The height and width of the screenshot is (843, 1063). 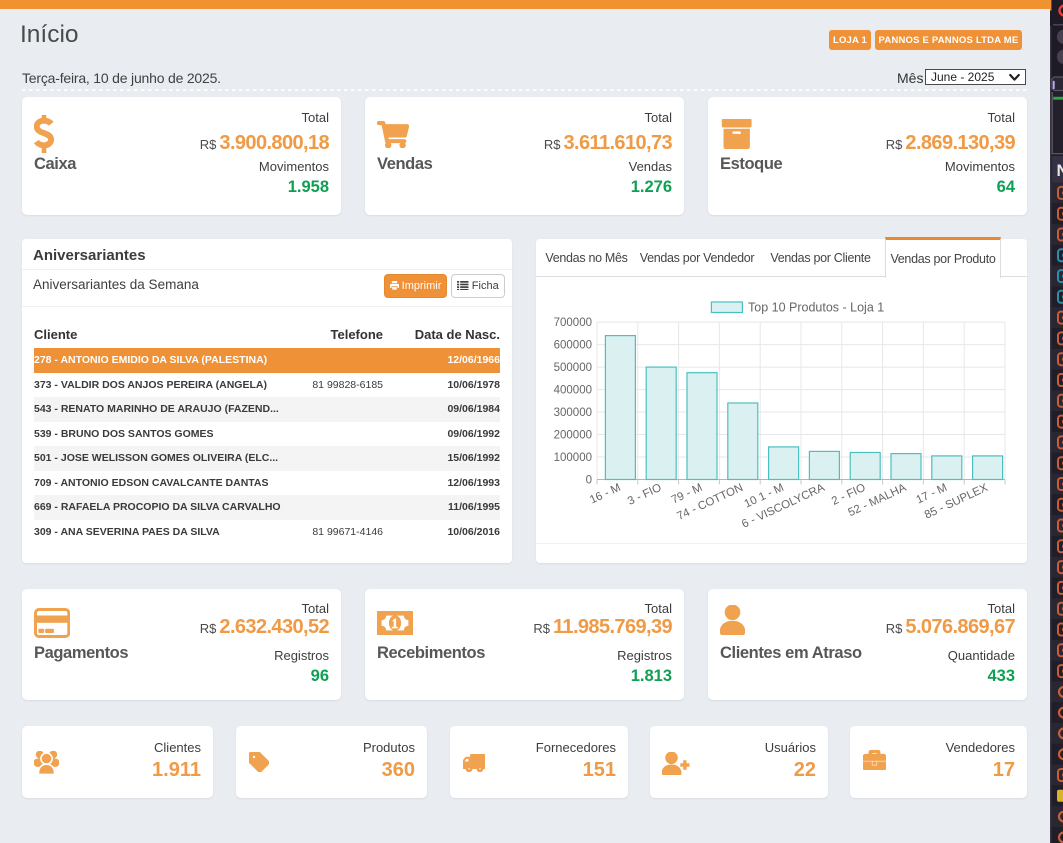 I want to click on svg-text: 400000, so click(x=573, y=391).